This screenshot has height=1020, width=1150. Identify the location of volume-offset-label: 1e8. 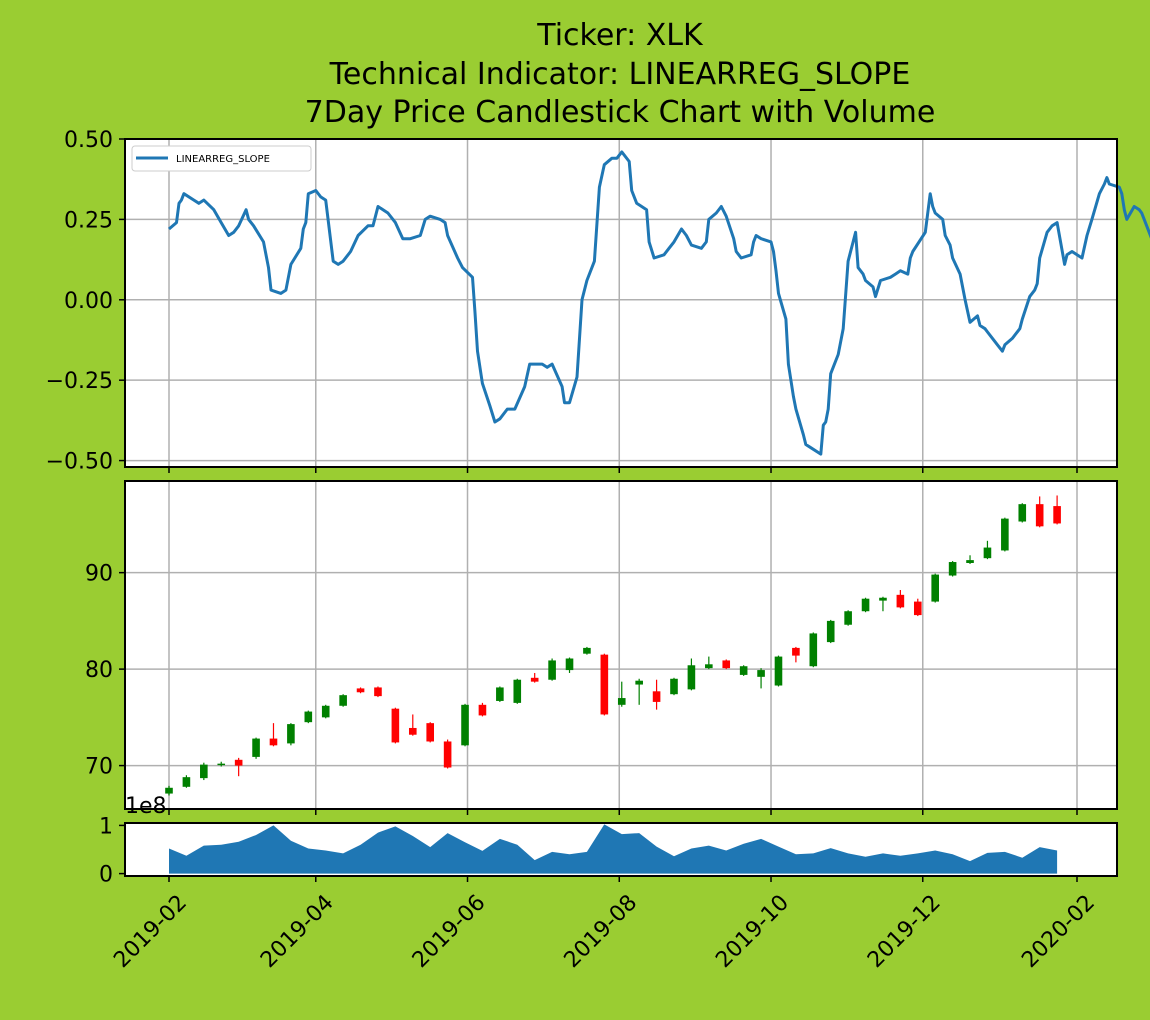
(146, 806).